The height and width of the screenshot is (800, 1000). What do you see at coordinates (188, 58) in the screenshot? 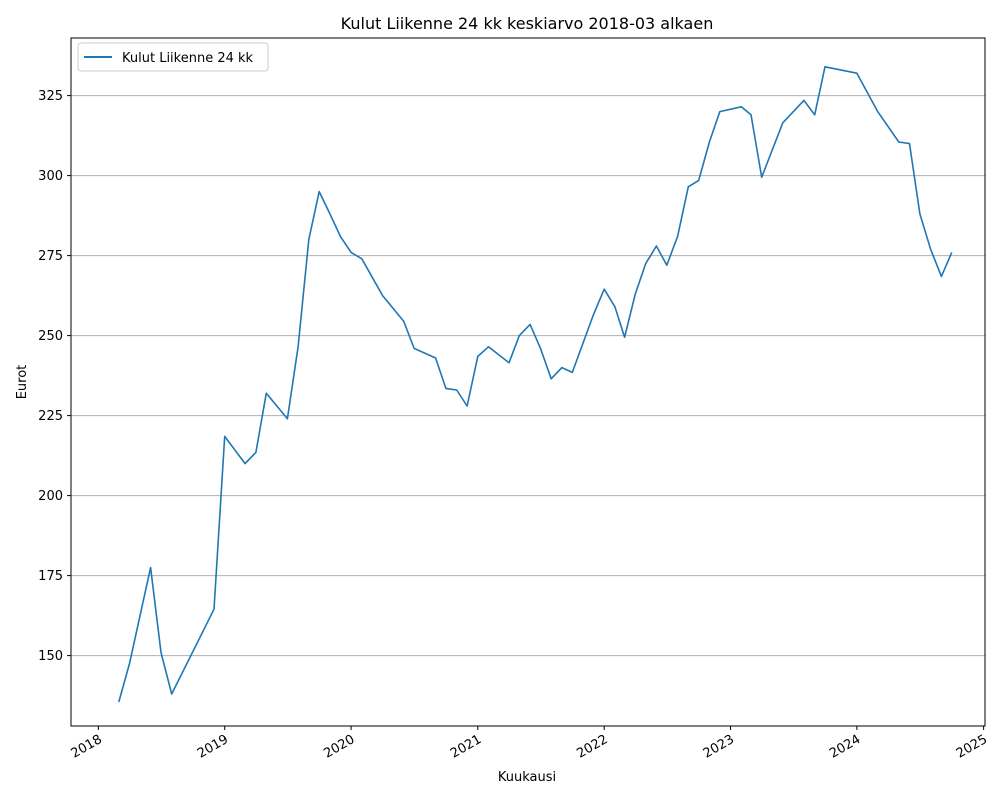
I see `legend-label: Kulut Liikenne 24 kk` at bounding box center [188, 58].